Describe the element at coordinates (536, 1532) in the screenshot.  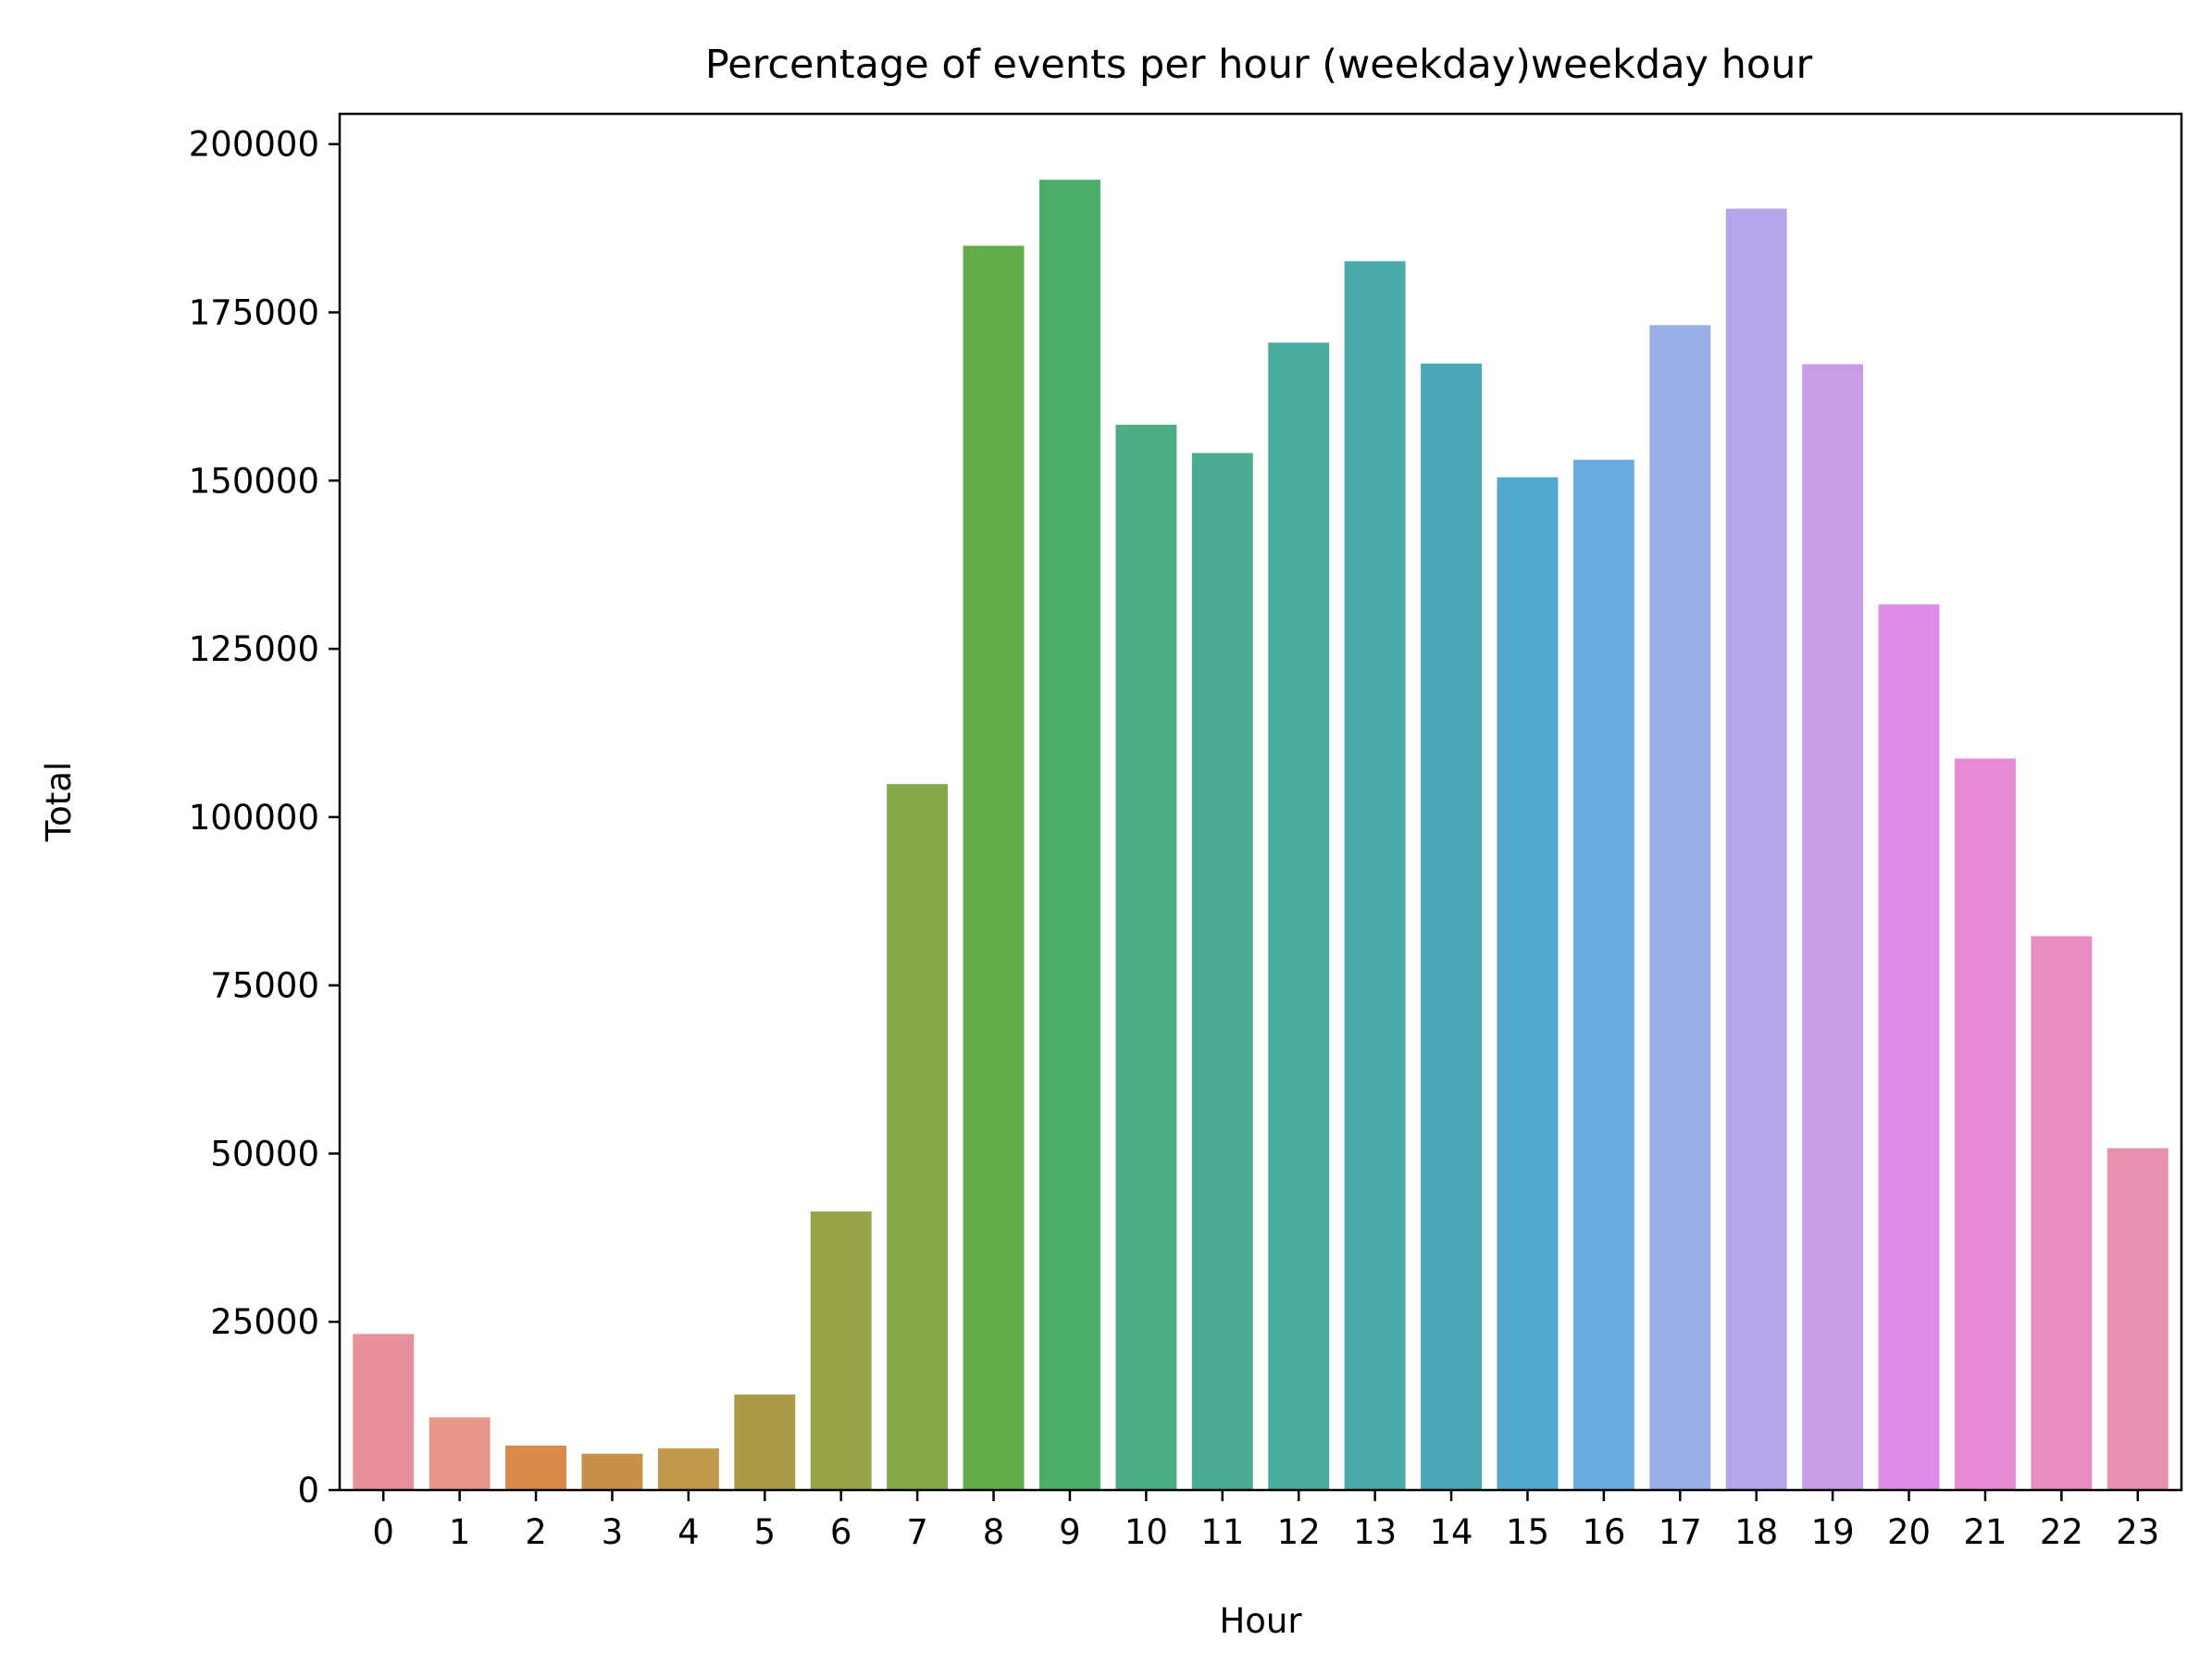
I see `x-tick-label: 2` at that location.